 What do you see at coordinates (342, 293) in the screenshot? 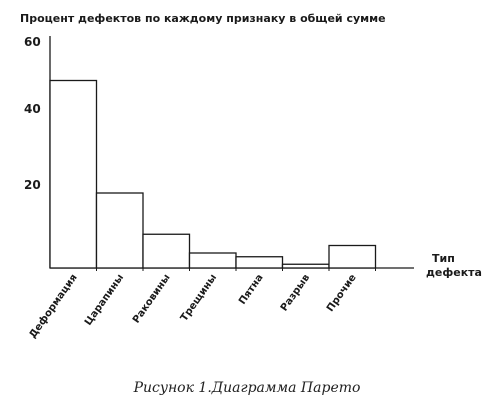
I see `category-label-6: Прочие` at bounding box center [342, 293].